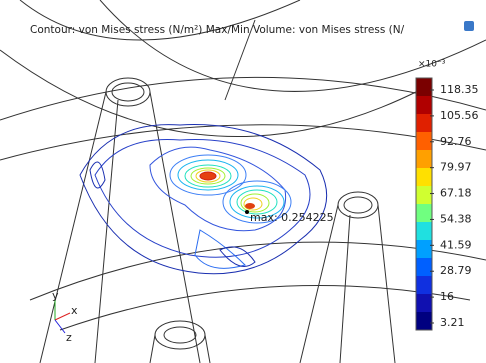  Describe the element at coordinates (456, 270) in the screenshot. I see `colorbar-label: 28.79` at that location.